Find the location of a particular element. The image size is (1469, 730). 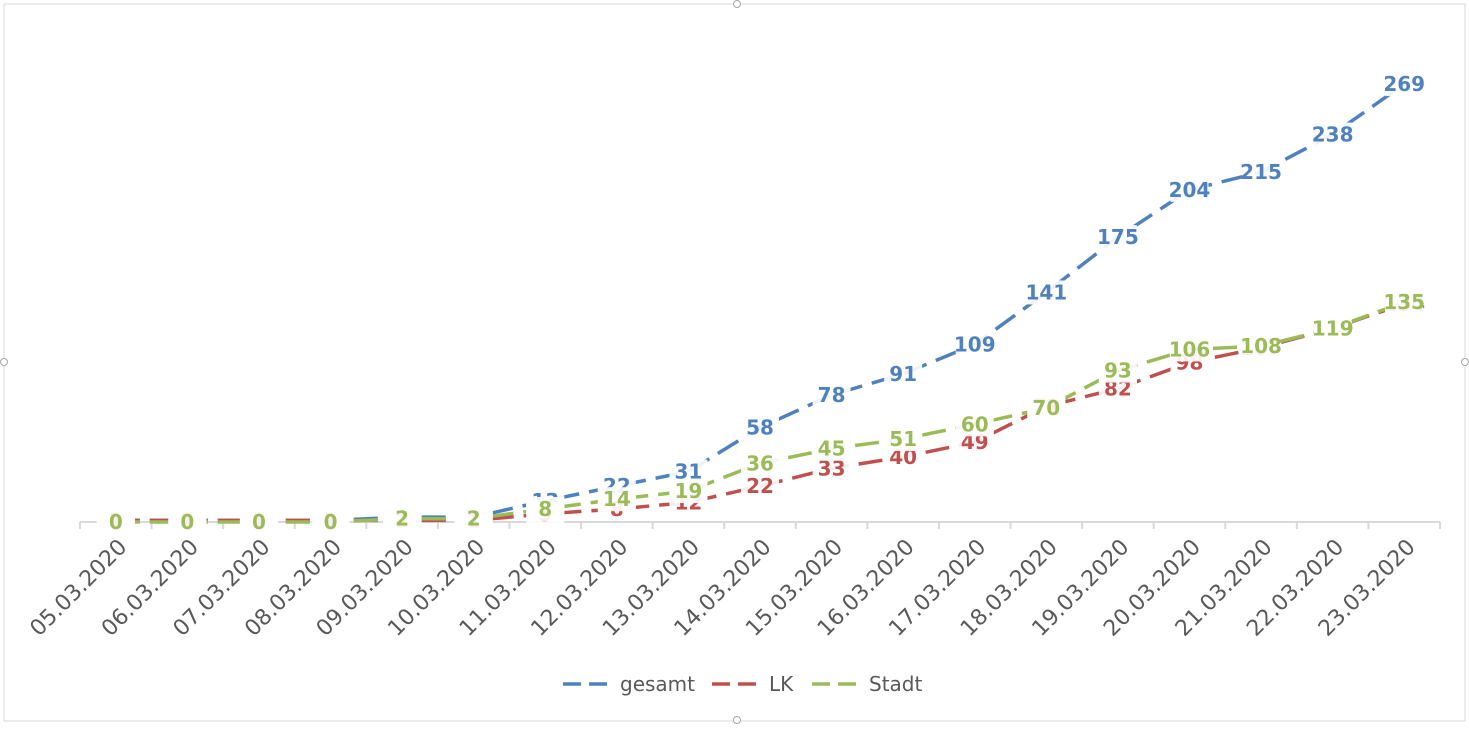

data-label-gesamt: 269 is located at coordinates (1404, 84).